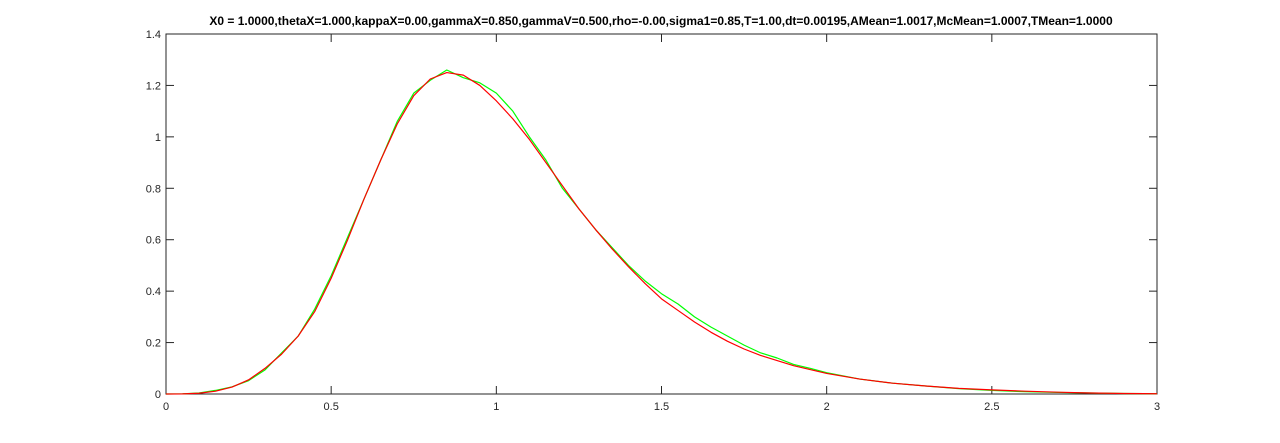  What do you see at coordinates (153, 344) in the screenshot?
I see `y-tick-label: 0.2` at bounding box center [153, 344].